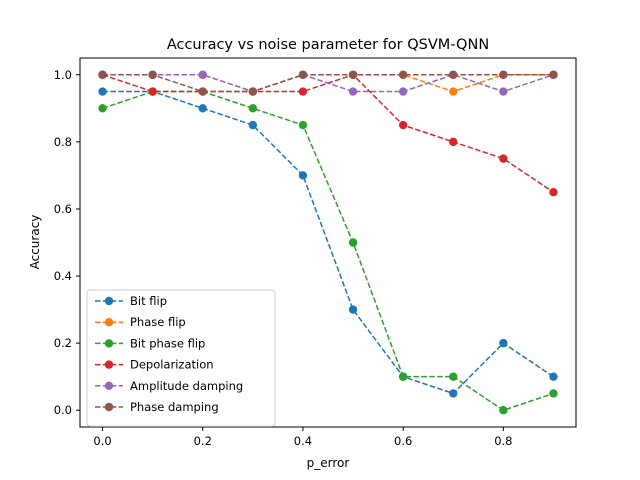  What do you see at coordinates (63, 276) in the screenshot?
I see `y-tick-label: 0.4` at bounding box center [63, 276].